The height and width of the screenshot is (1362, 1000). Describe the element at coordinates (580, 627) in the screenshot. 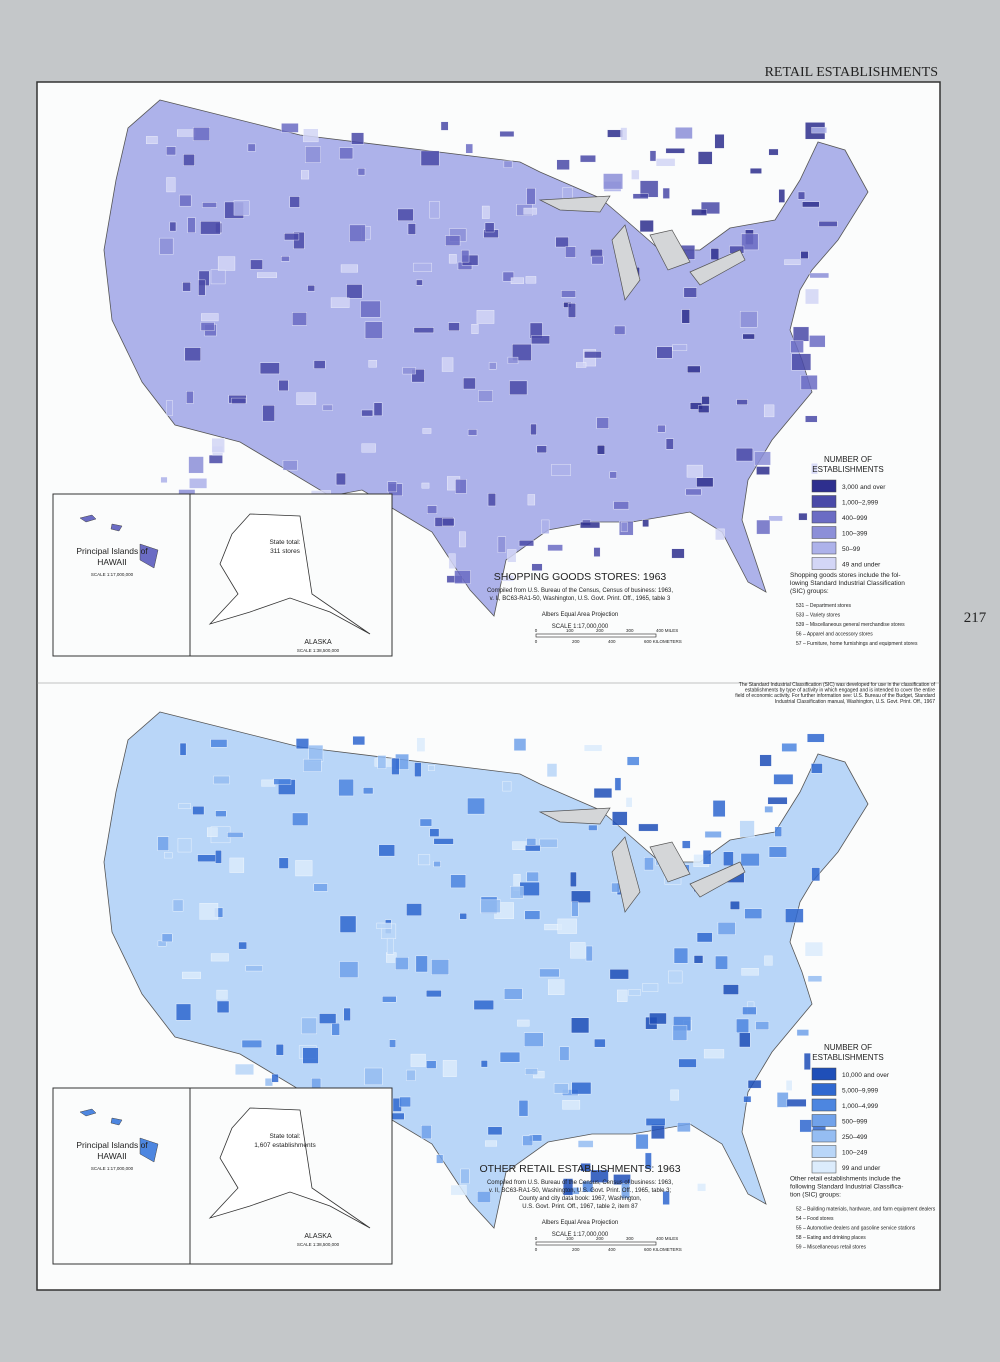

I see `scale-label: SCALE 1:17,000,000` at that location.